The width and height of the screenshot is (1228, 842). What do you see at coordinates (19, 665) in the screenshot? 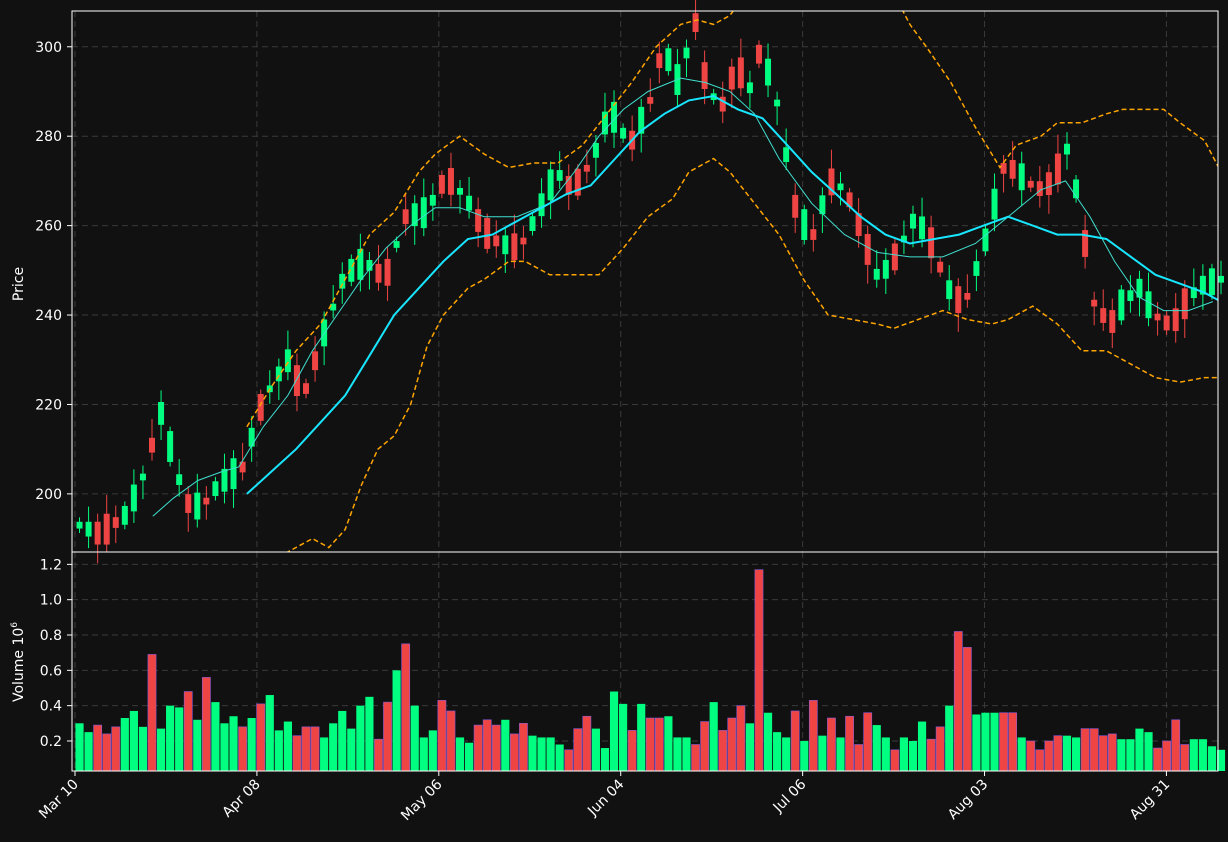
I see `volume-axis-label-text: Volume 10` at bounding box center [19, 665].